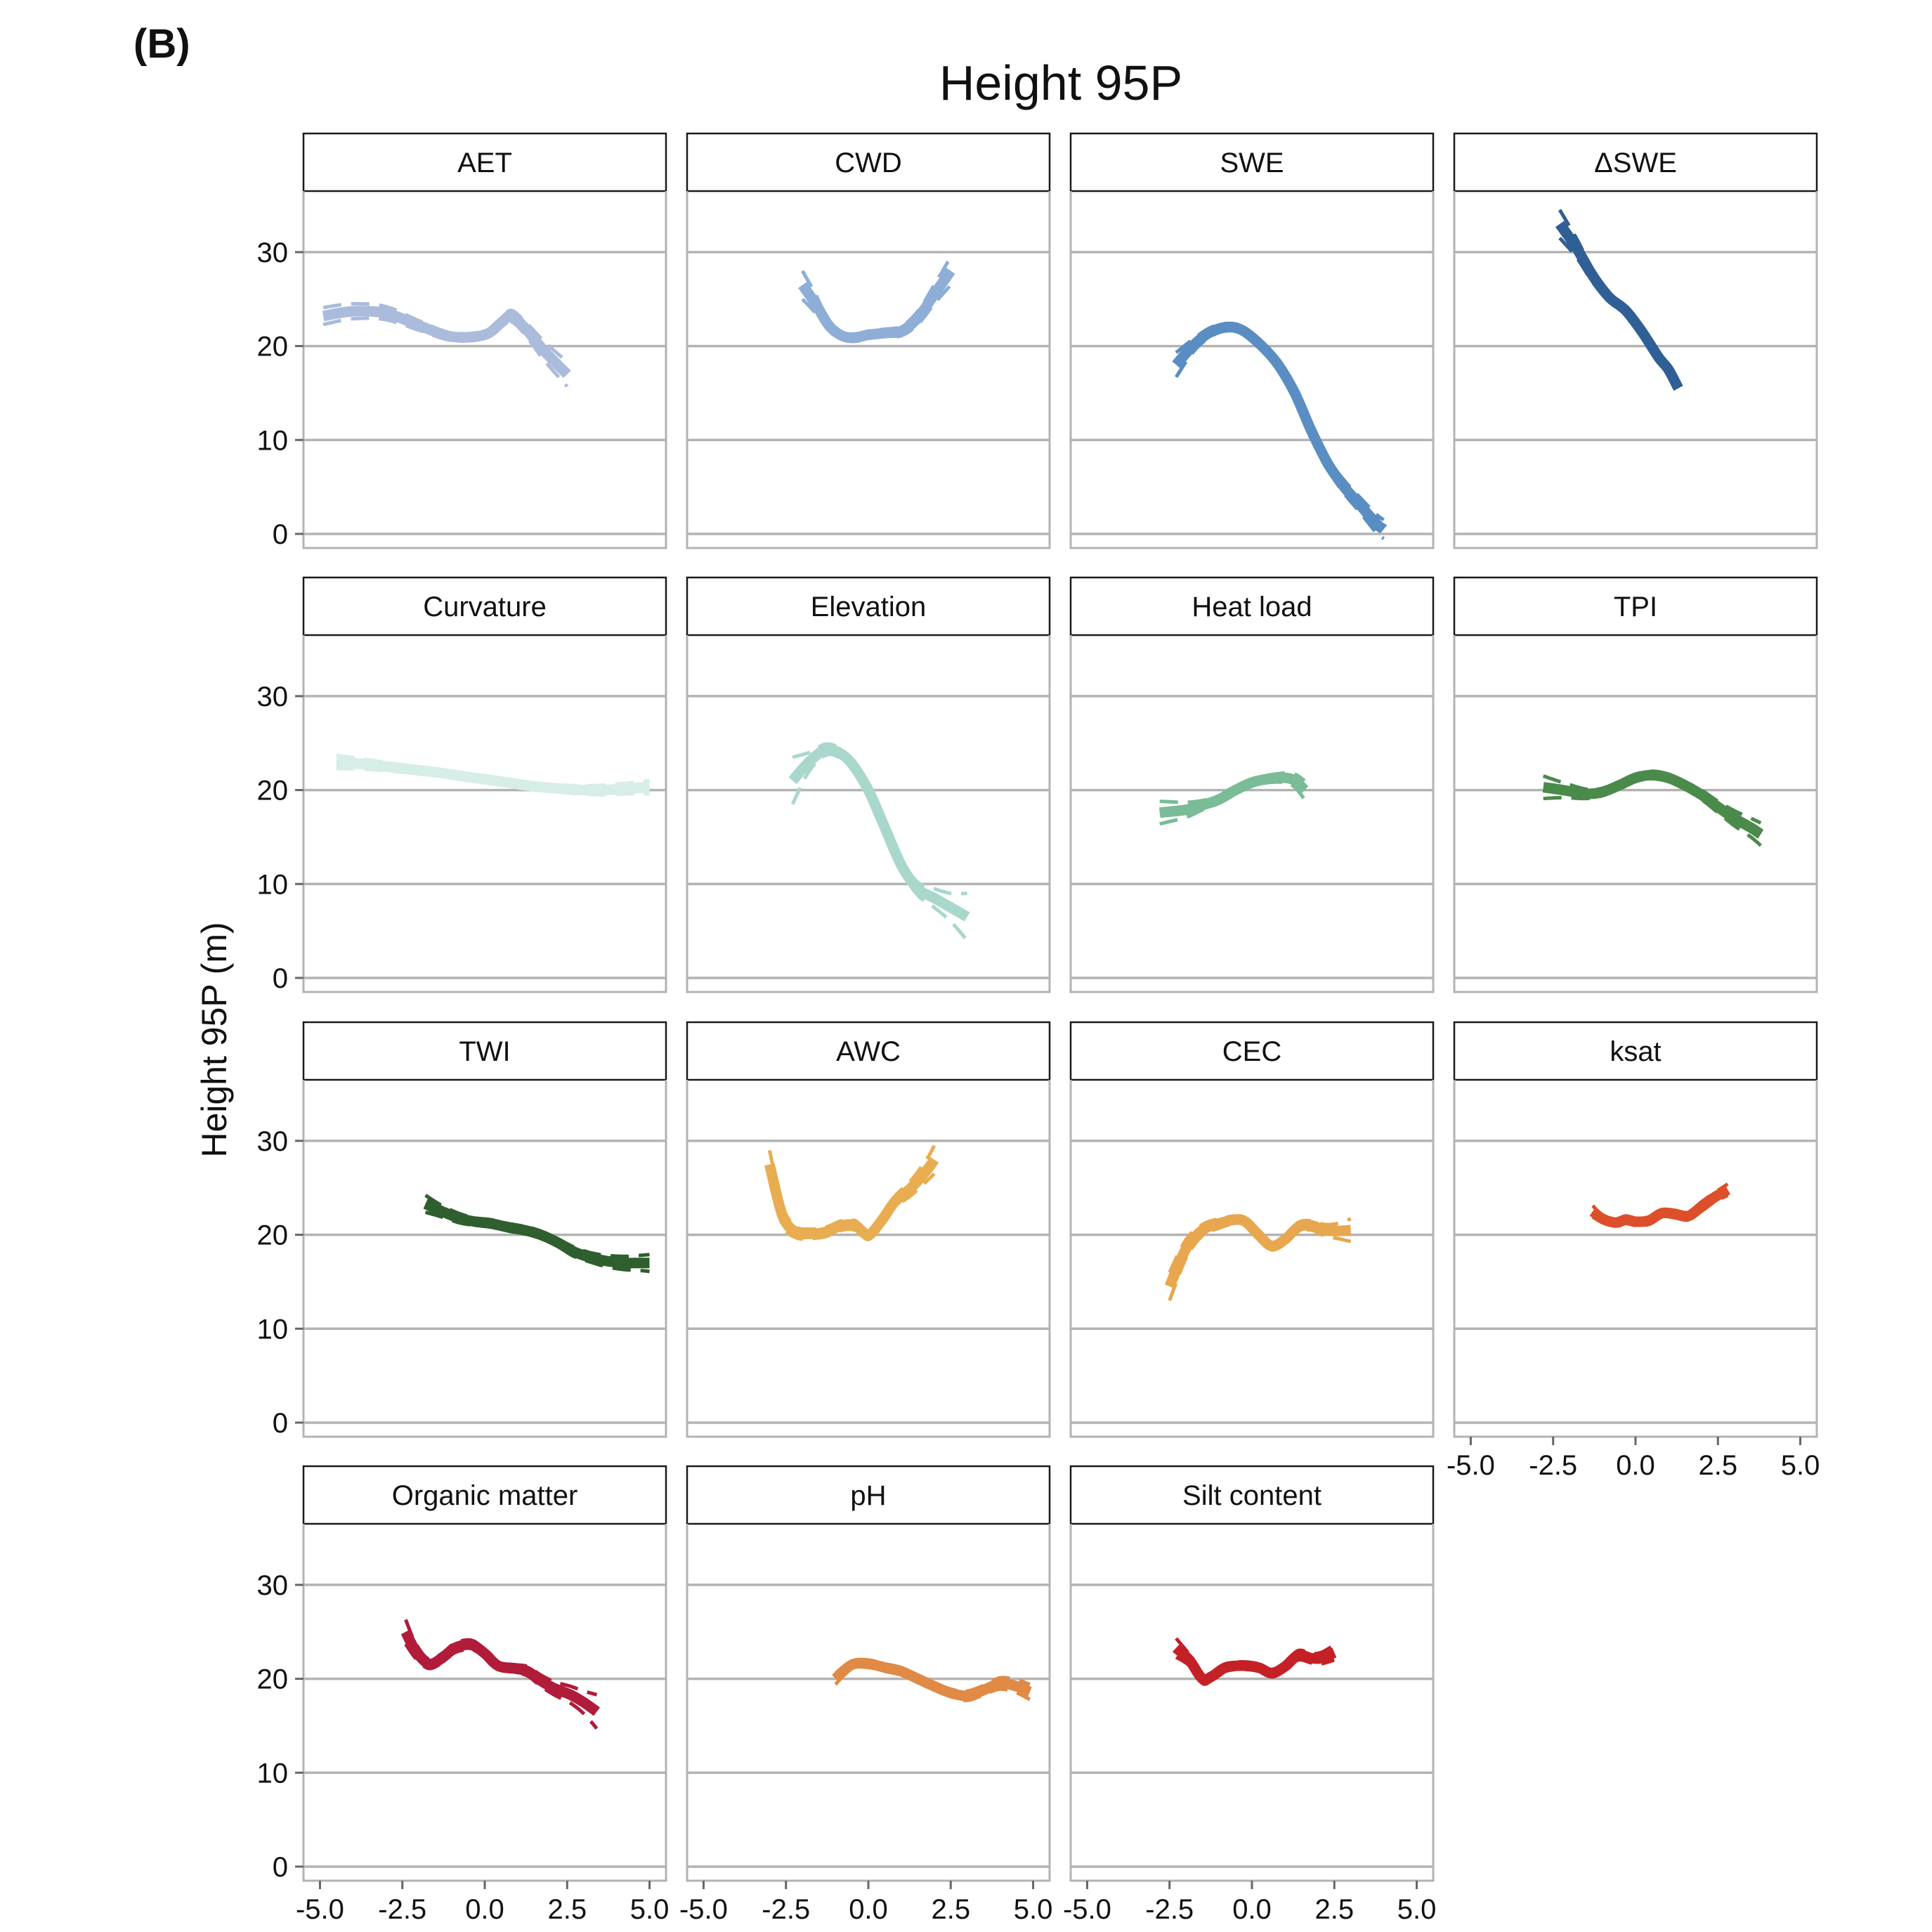 The height and width of the screenshot is (1932, 1932). I want to click on panel-cec: CEC, so click(1252, 1229).